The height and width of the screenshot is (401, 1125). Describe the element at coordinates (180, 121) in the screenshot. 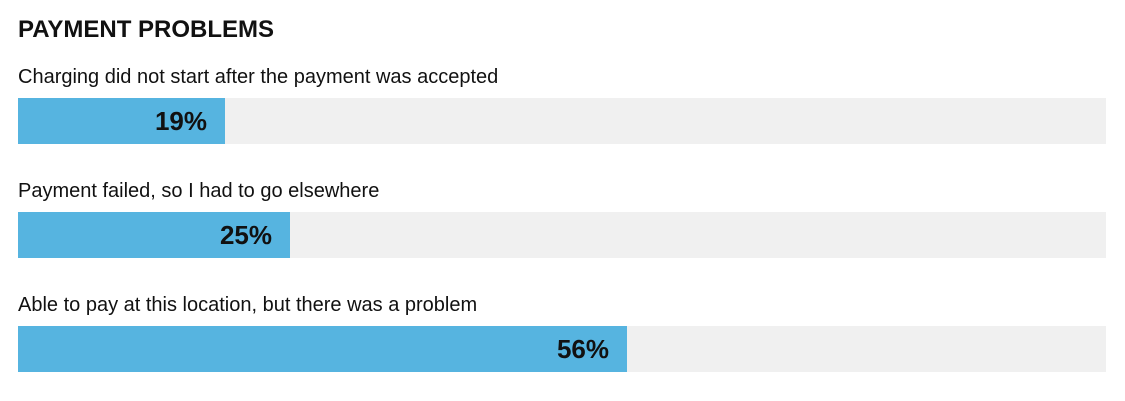

I see `data-label: 19%` at that location.